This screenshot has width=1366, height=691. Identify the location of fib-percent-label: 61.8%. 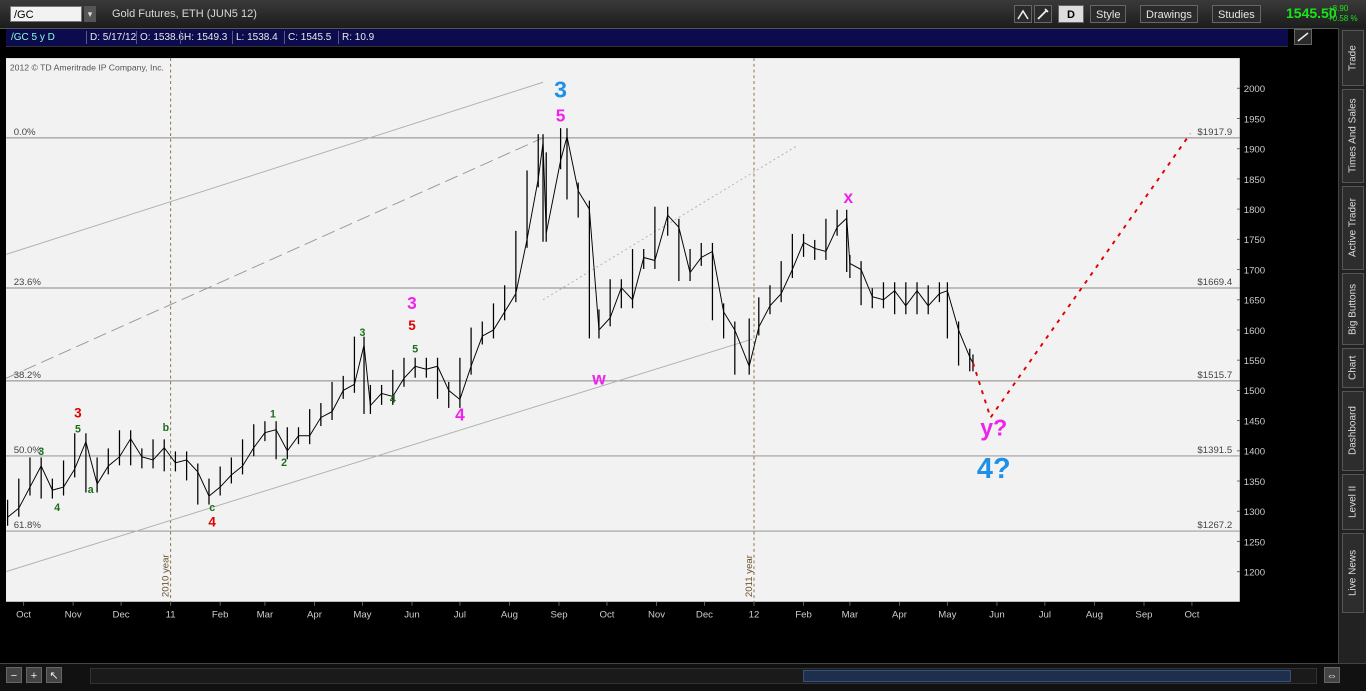
(28, 525).